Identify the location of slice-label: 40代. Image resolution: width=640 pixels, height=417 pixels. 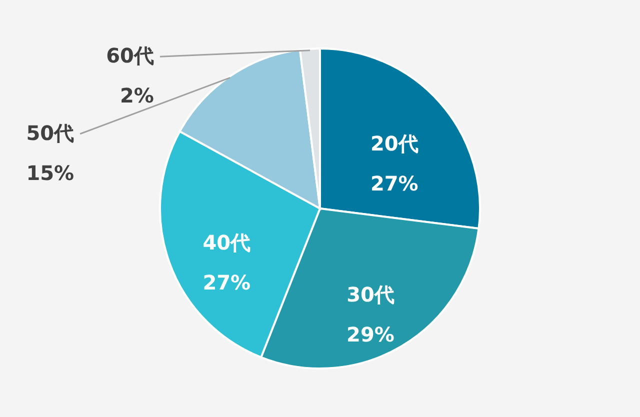
(226, 242).